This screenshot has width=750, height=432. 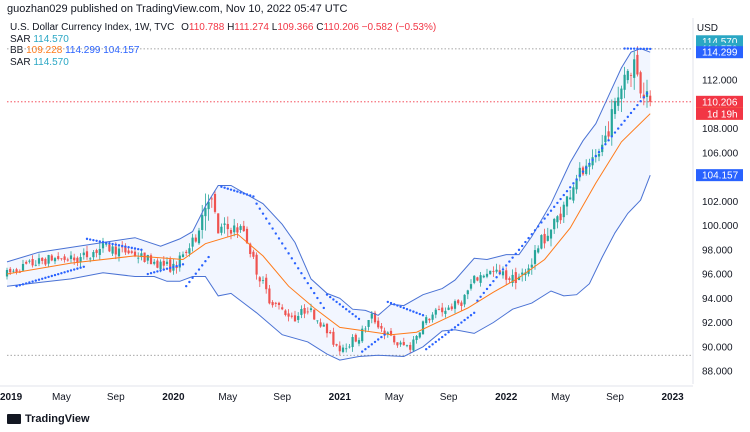 What do you see at coordinates (717, 299) in the screenshot?
I see `y-tick-label: 94.000` at bounding box center [717, 299].